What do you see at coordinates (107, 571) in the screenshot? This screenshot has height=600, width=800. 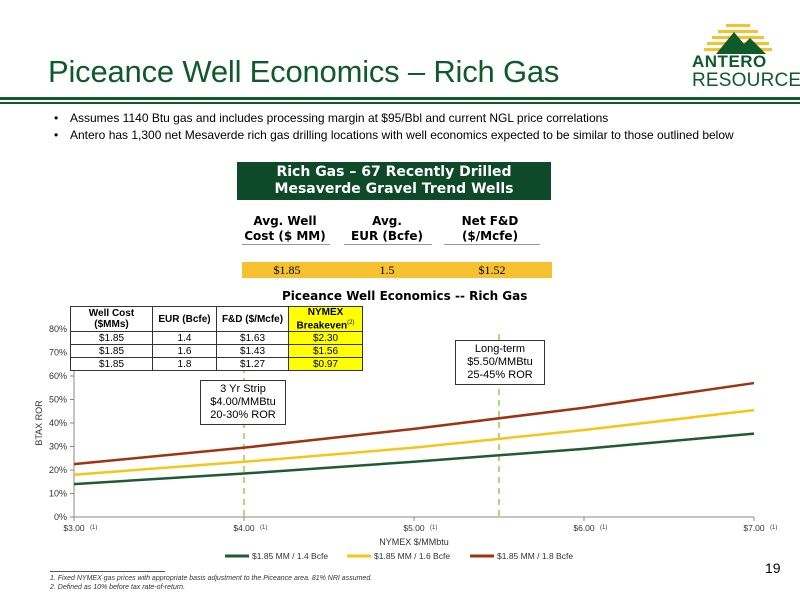 I see `footnote-rule` at bounding box center [107, 571].